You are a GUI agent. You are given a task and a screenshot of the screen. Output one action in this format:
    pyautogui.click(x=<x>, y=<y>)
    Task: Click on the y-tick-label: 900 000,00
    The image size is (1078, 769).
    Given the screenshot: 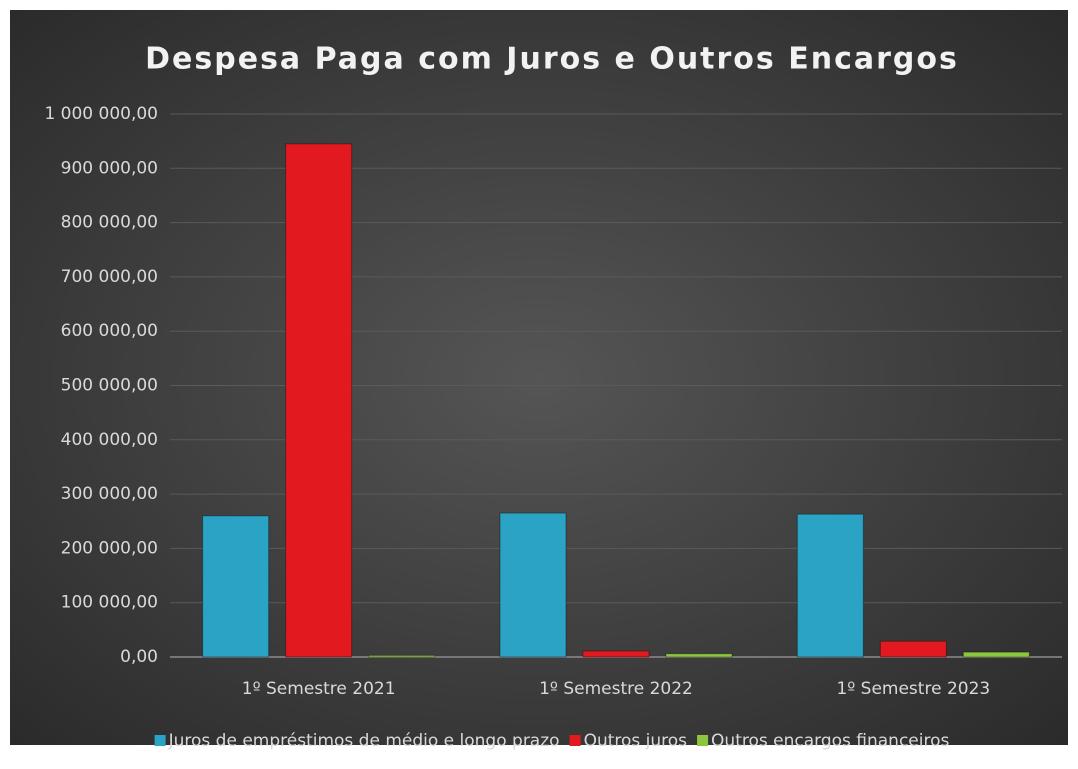 What is the action you would take?
    pyautogui.click(x=109, y=168)
    